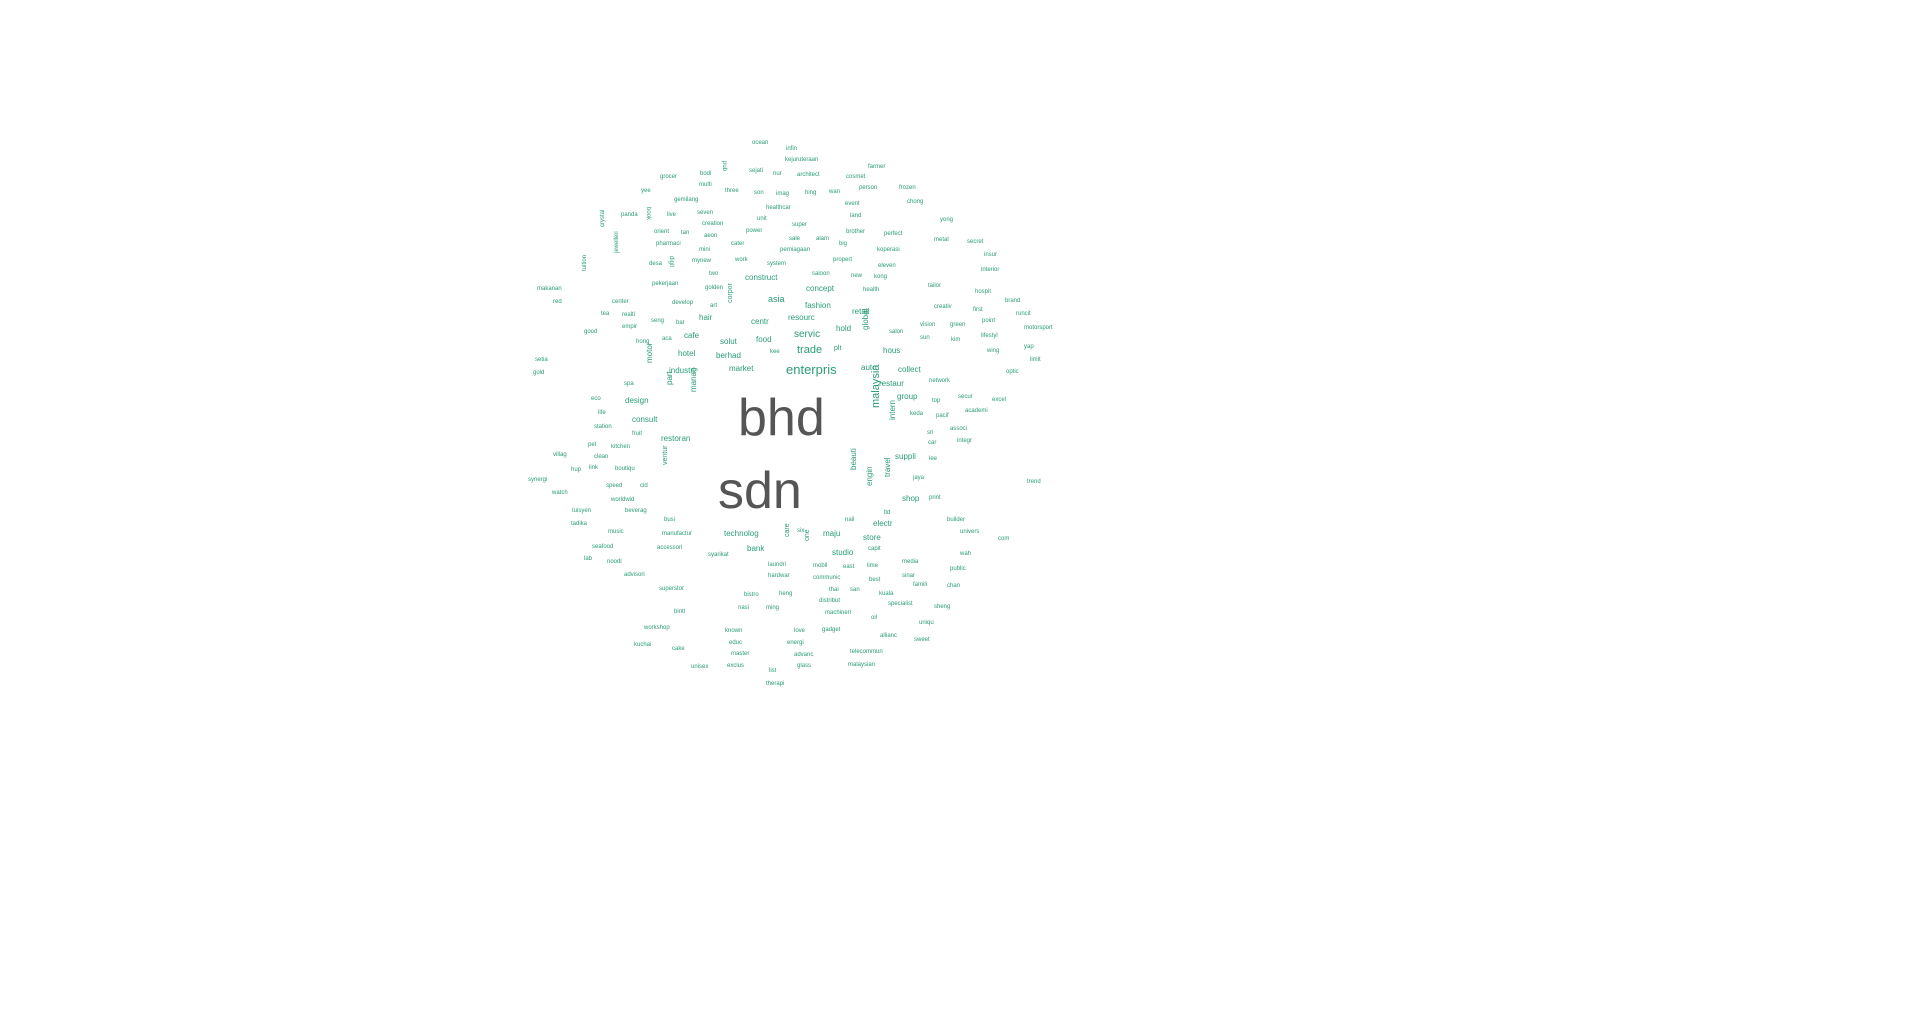 This screenshot has width=1920, height=1017. What do you see at coordinates (759, 193) in the screenshot?
I see `word-son: son` at bounding box center [759, 193].